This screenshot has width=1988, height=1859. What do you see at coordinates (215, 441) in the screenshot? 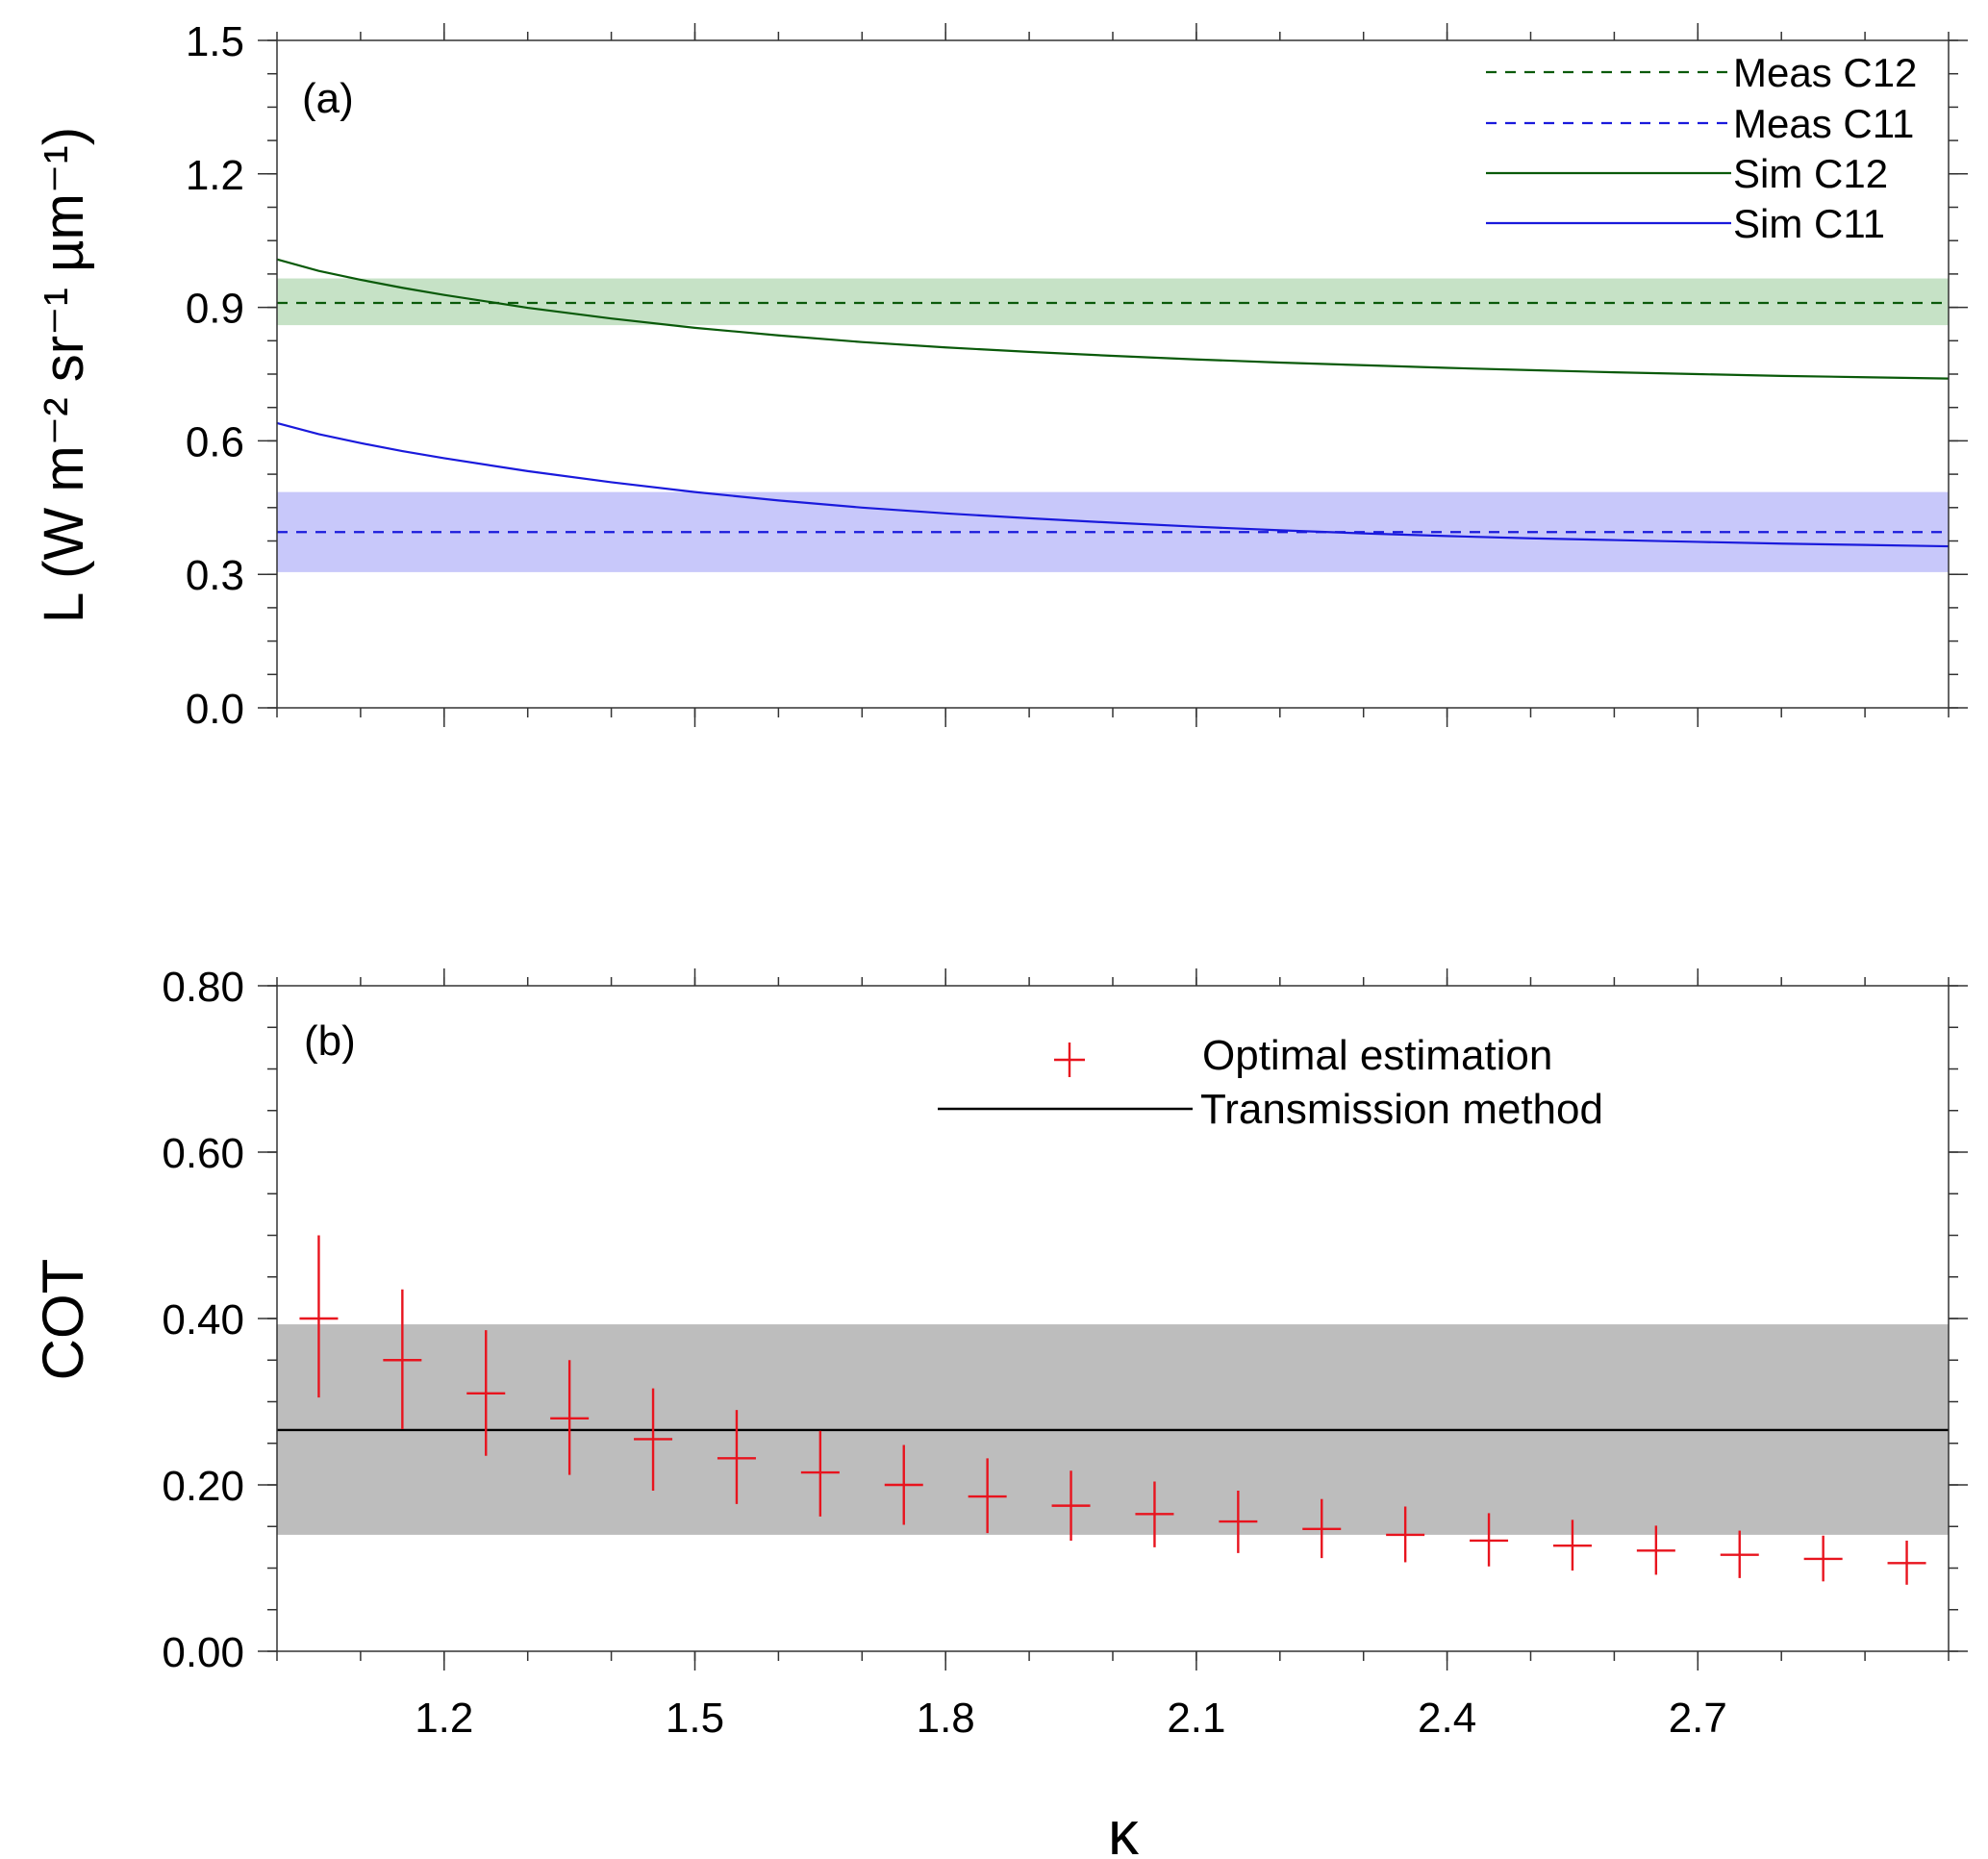
I see `y-tick-label: 0.6` at bounding box center [215, 441].